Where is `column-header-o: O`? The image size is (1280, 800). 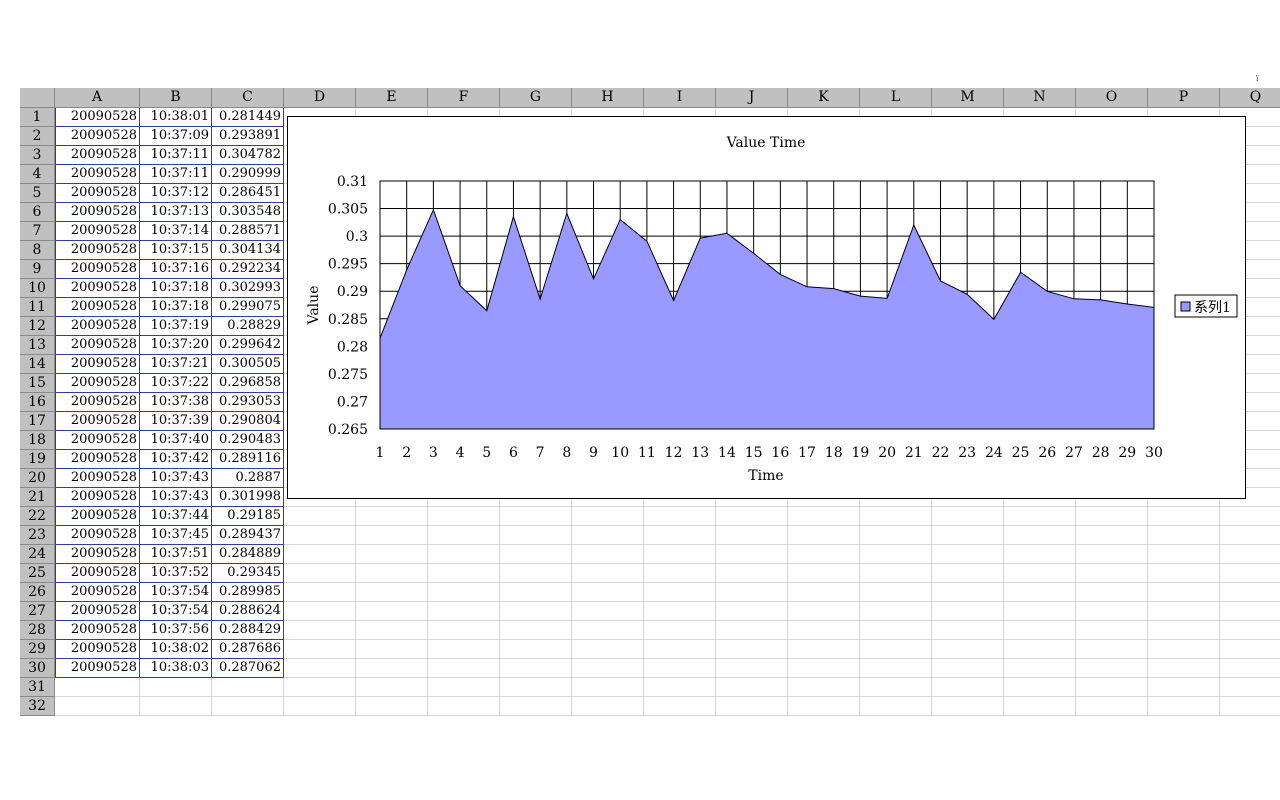 column-header-o: O is located at coordinates (1112, 98).